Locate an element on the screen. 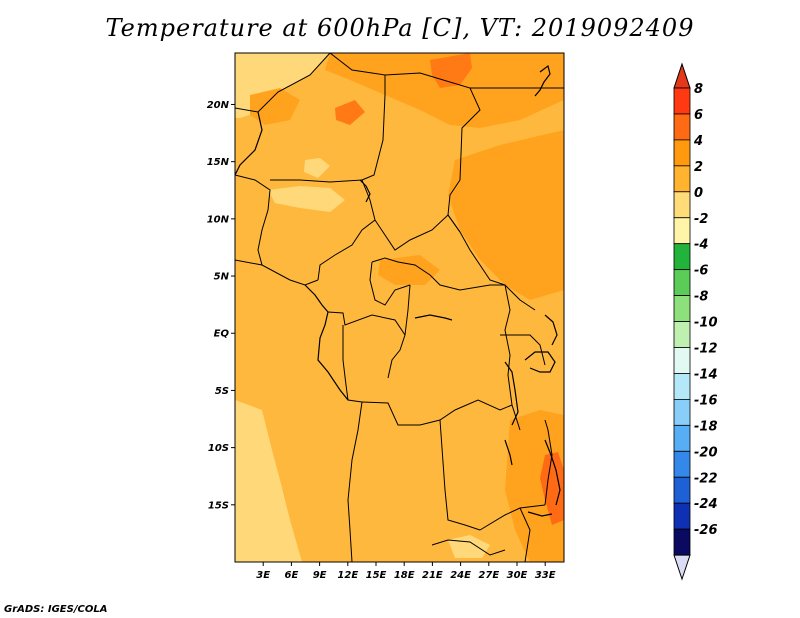 This screenshot has height=618, width=800. colorbar-label: -14 is located at coordinates (706, 374).